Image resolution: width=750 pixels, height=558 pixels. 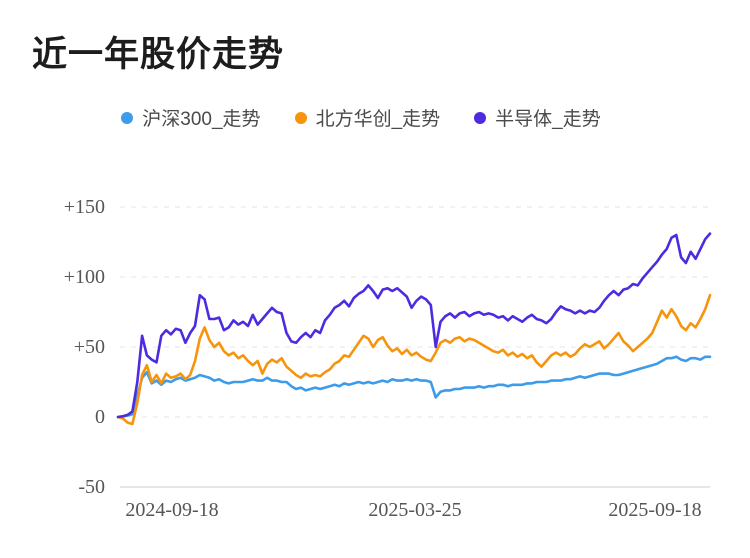 I want to click on y-tick-50: +50, so click(x=89, y=347).